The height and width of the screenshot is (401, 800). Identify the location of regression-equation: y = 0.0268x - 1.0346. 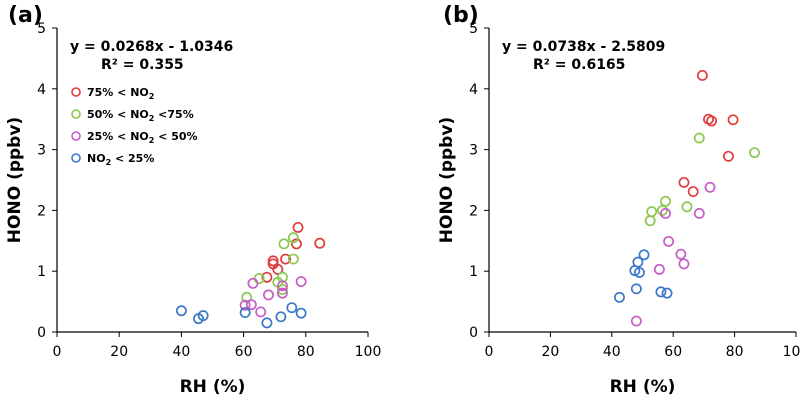
(151, 47).